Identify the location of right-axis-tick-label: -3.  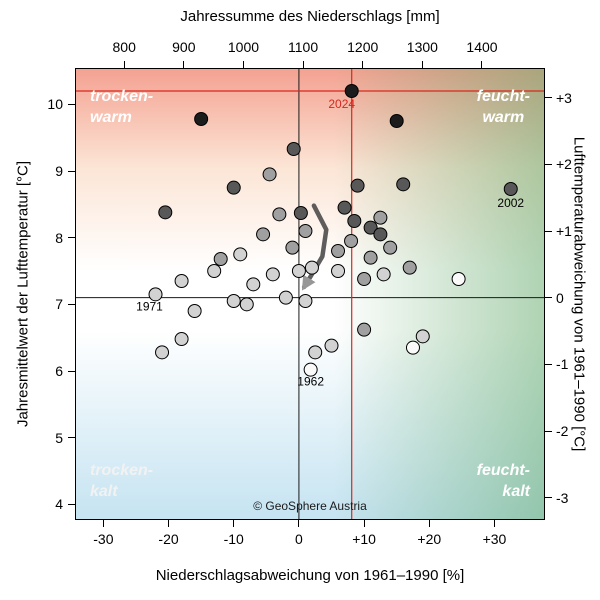
(562, 497).